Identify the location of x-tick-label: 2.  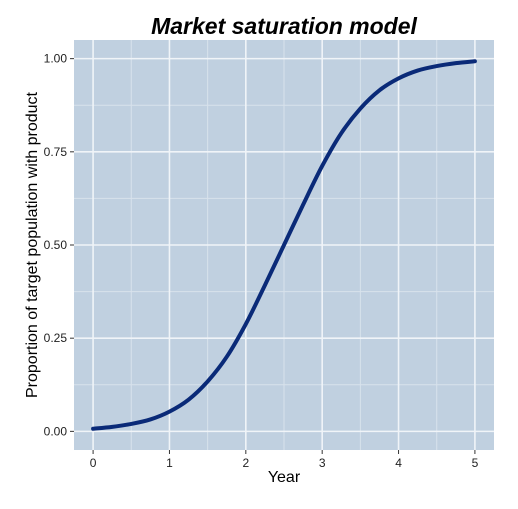
(245, 463).